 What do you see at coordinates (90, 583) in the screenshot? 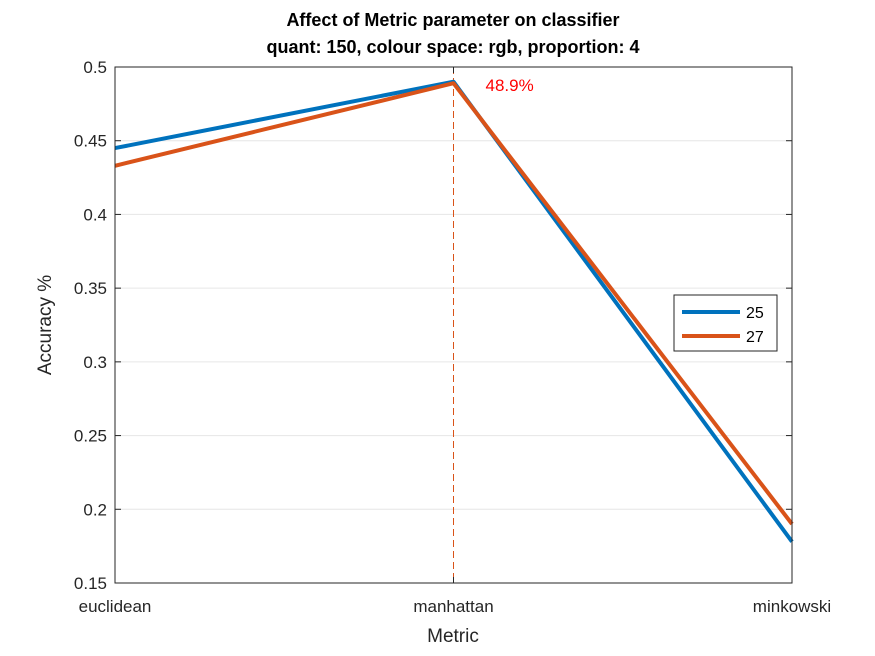
I see `y-tick-label: 0.15` at bounding box center [90, 583].